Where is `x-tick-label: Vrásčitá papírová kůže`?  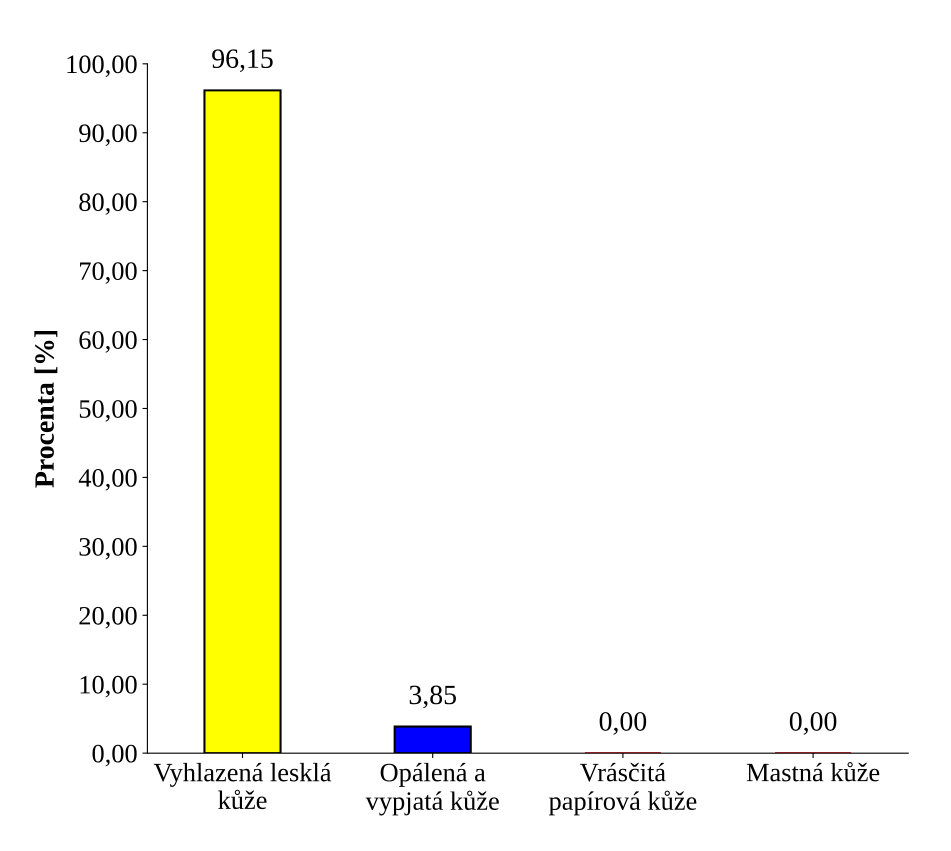 x-tick-label: Vrásčitá papírová kůže is located at coordinates (622, 789).